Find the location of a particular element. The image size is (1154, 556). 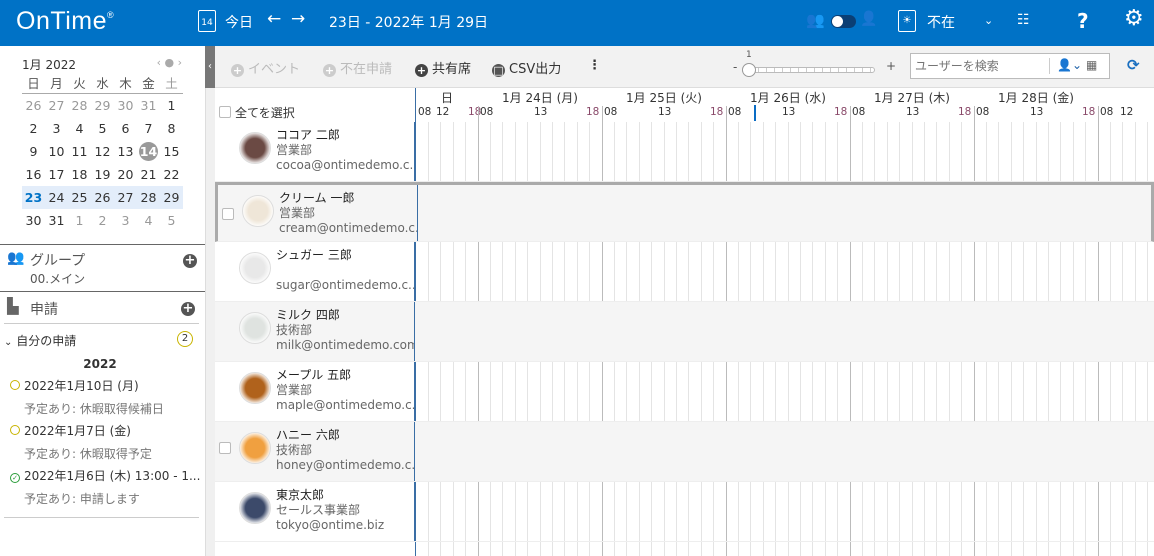

csv-export-button: □ CSV出力 is located at coordinates (526, 67).